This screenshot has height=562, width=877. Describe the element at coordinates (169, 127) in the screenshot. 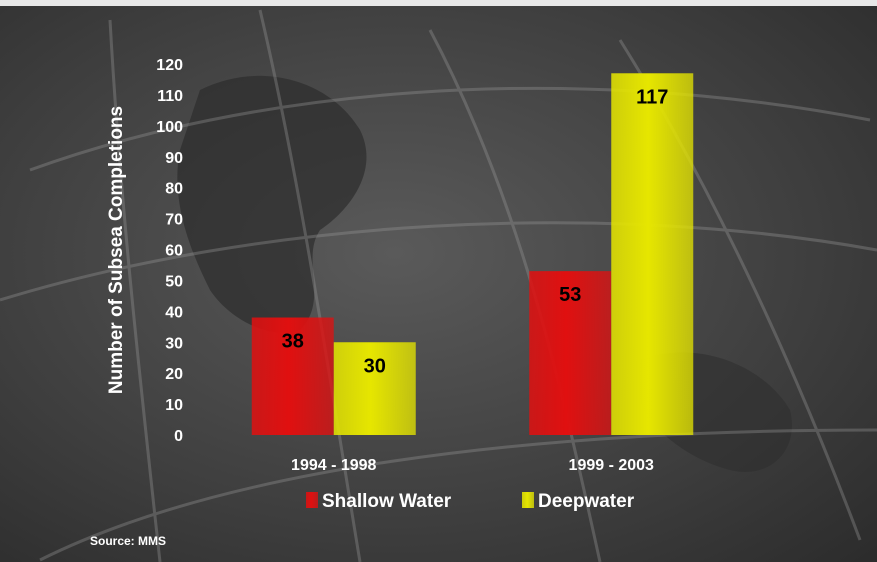

I see `y-tick-label: 100` at that location.